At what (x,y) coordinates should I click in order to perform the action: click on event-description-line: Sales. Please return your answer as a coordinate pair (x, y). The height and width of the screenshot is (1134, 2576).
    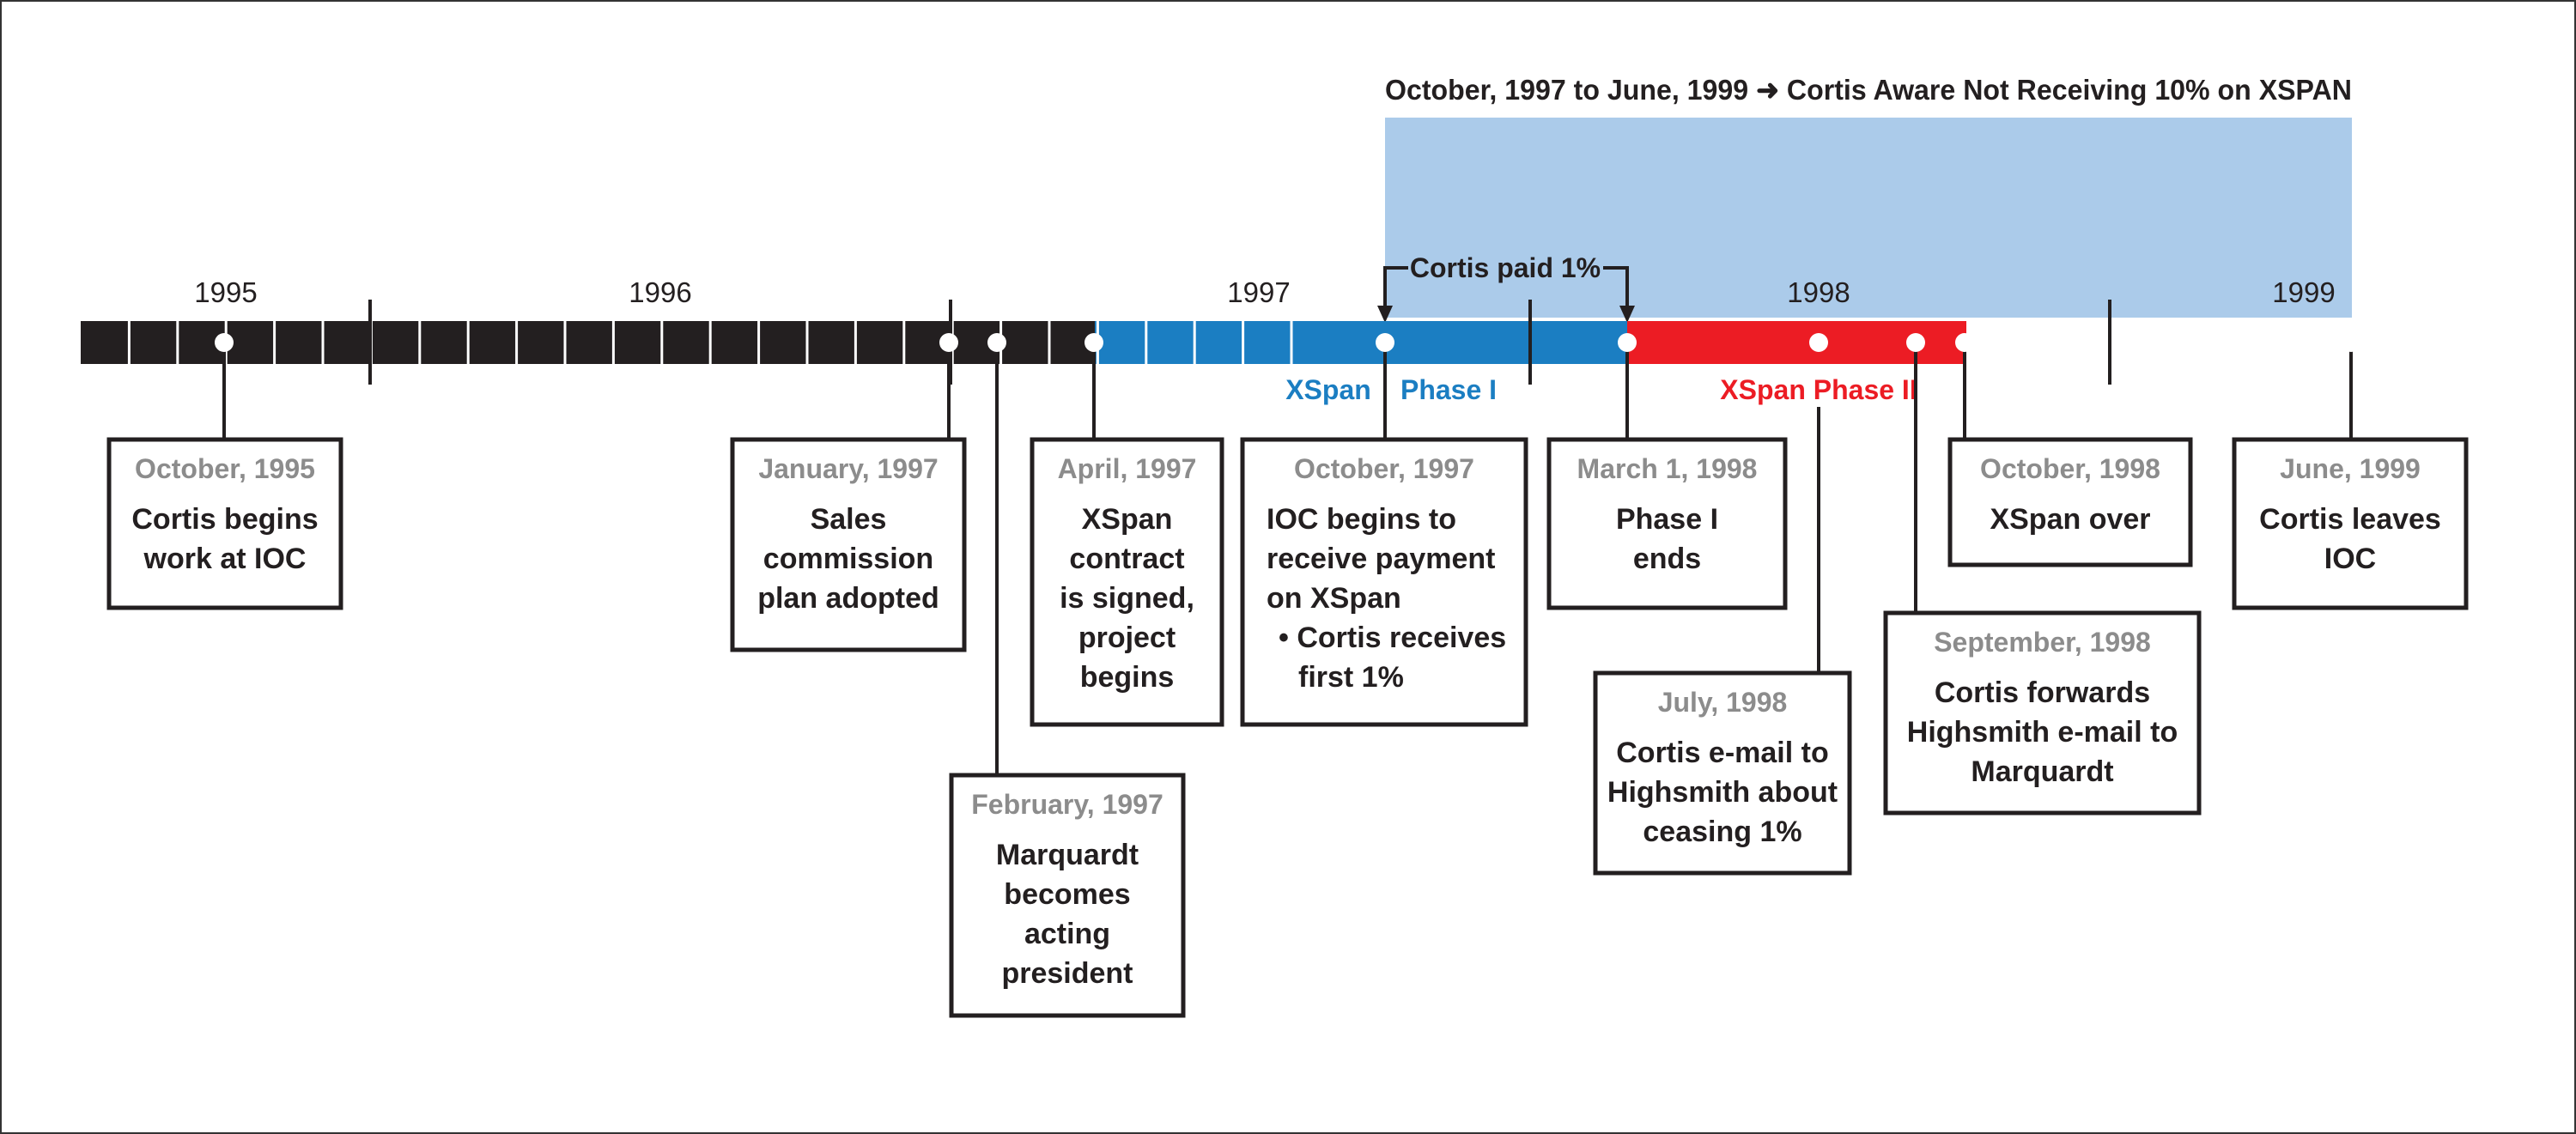
    Looking at the image, I should click on (849, 519).